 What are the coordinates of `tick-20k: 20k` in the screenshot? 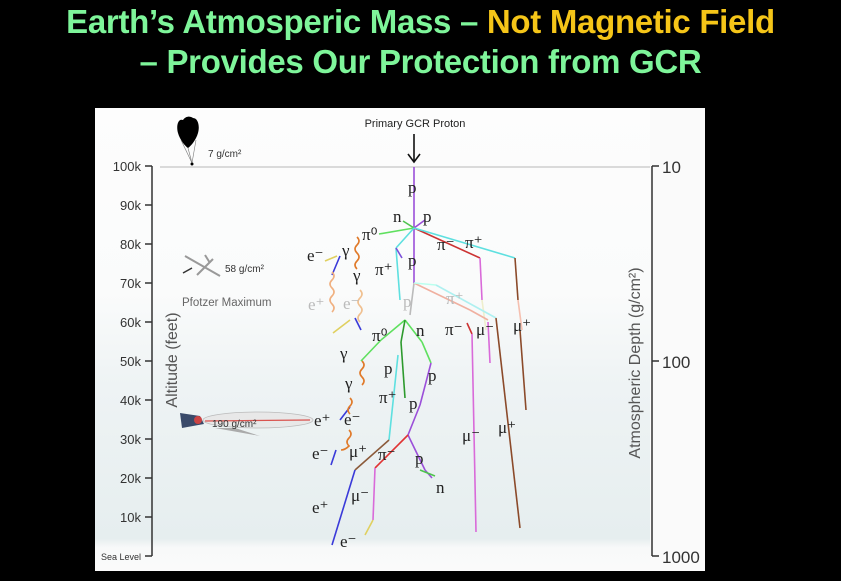 It's located at (130, 478).